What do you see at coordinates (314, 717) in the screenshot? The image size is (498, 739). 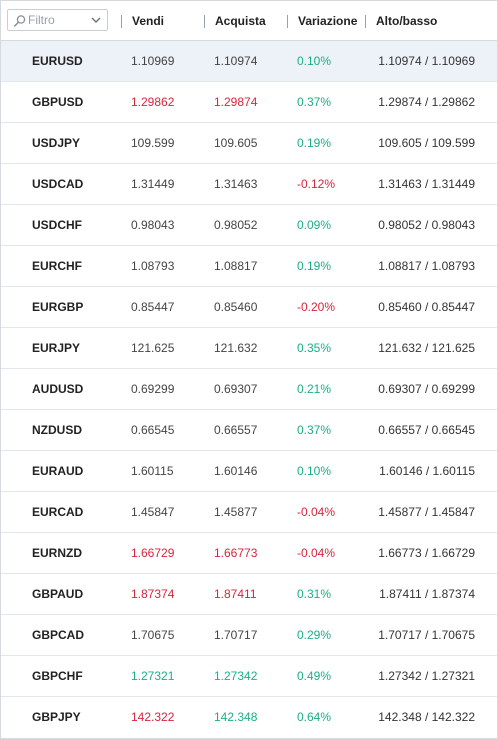 I see `change-cell: 0.64%` at bounding box center [314, 717].